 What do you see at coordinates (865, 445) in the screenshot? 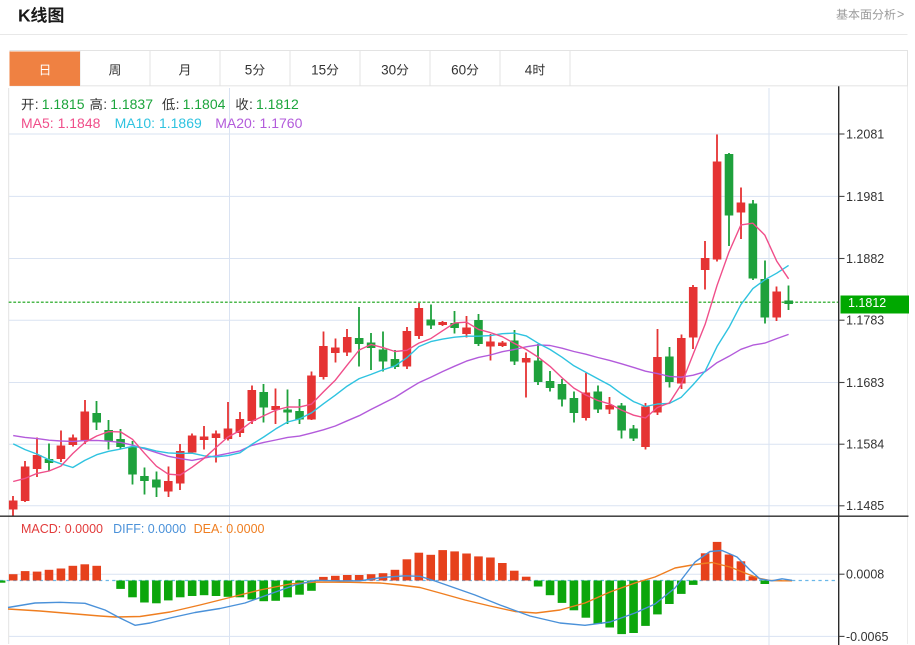
I see `svg-text: 1.1584` at bounding box center [865, 445].